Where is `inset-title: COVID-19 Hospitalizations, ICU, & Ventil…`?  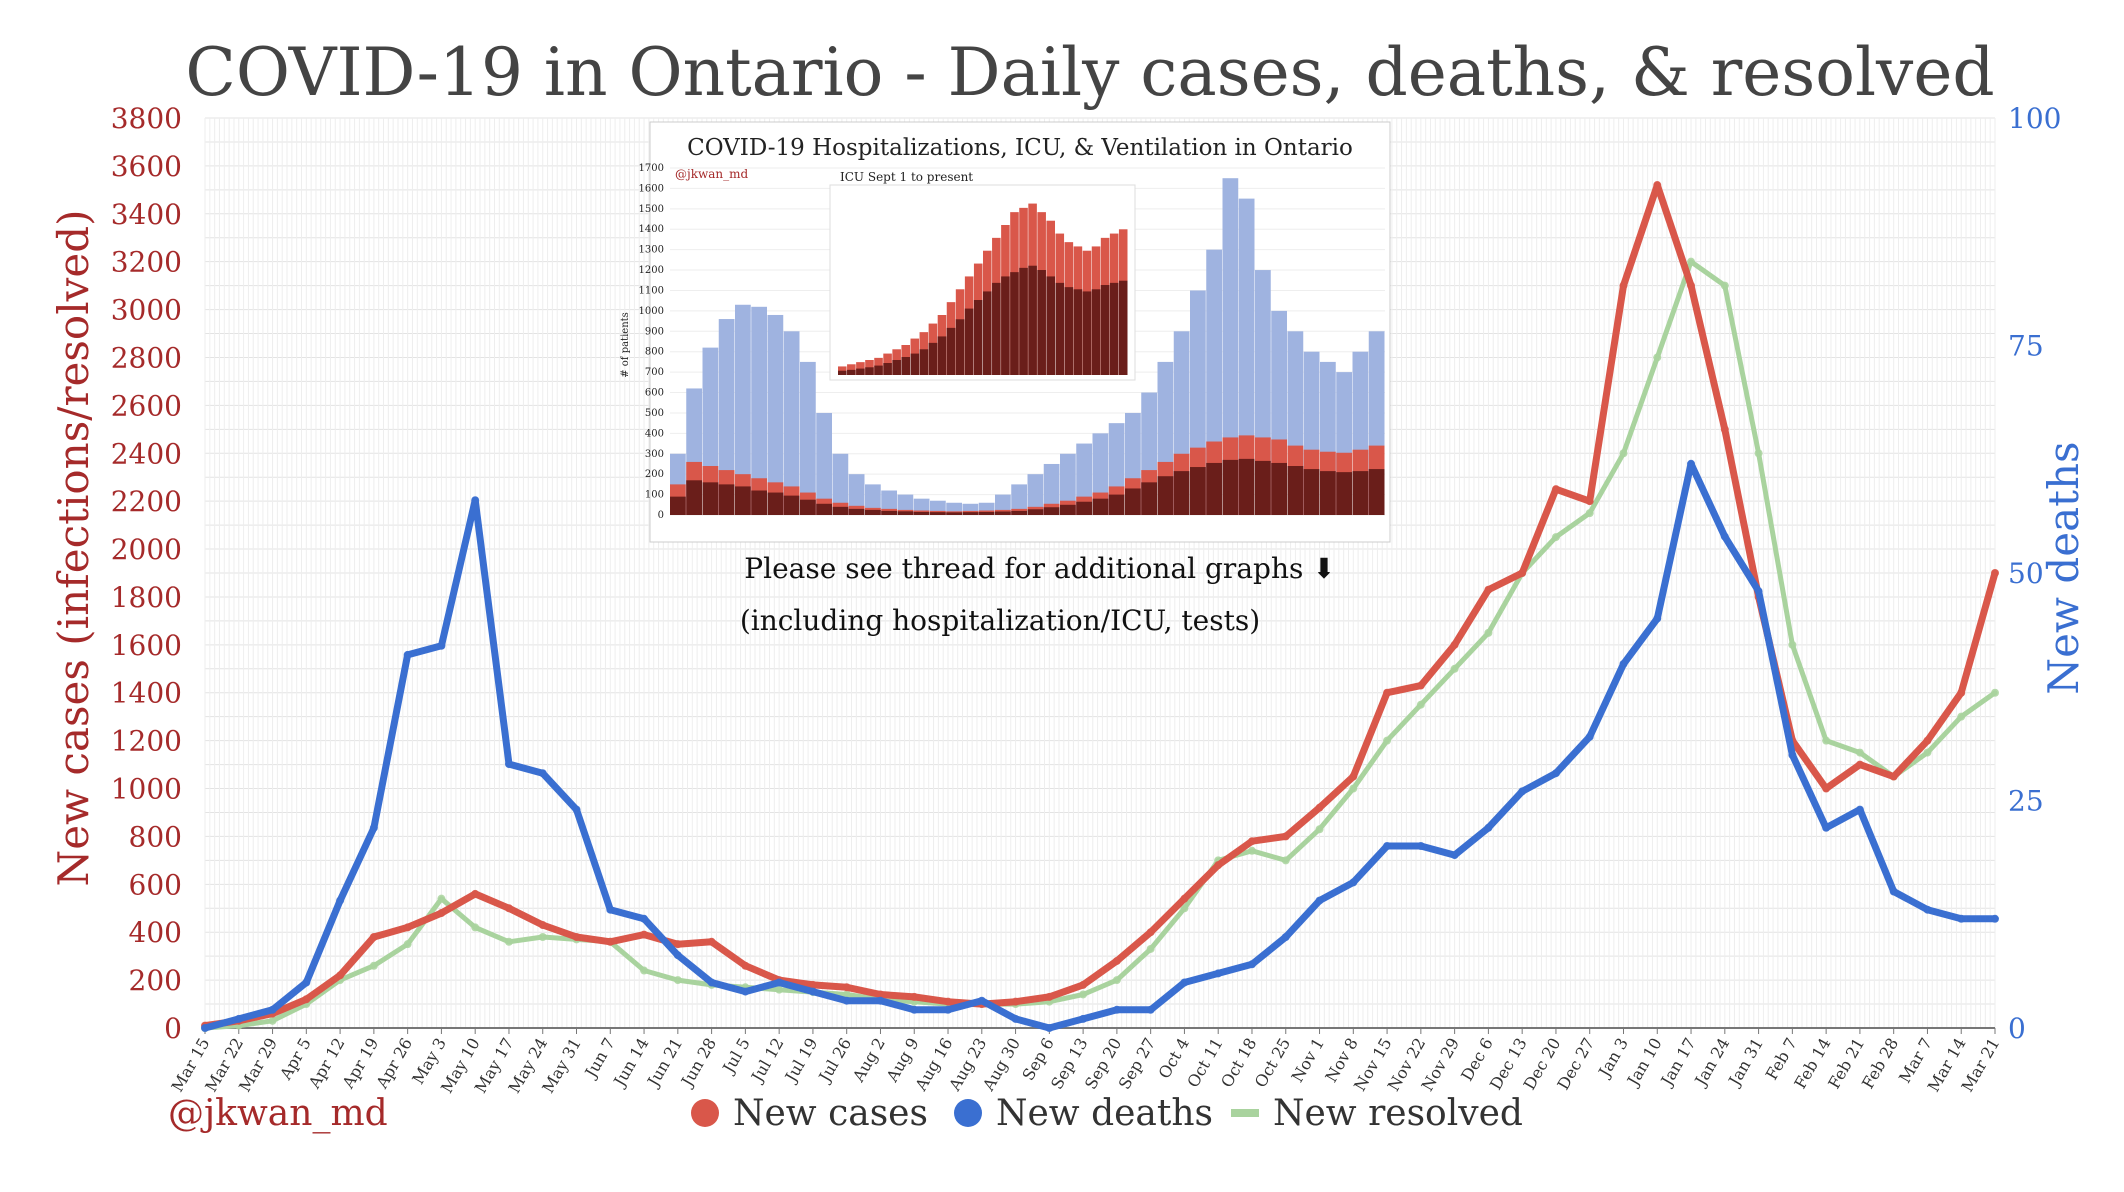
inset-title: COVID-19 Hospitalizations, ICU, & Ventil… is located at coordinates (1020, 148).